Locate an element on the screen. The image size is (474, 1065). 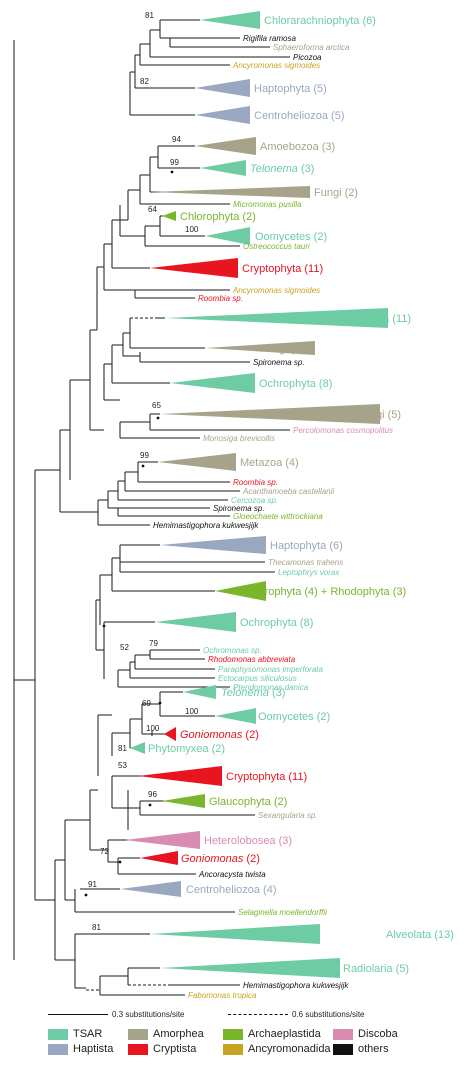
support-value: 91 is located at coordinates (92, 884).